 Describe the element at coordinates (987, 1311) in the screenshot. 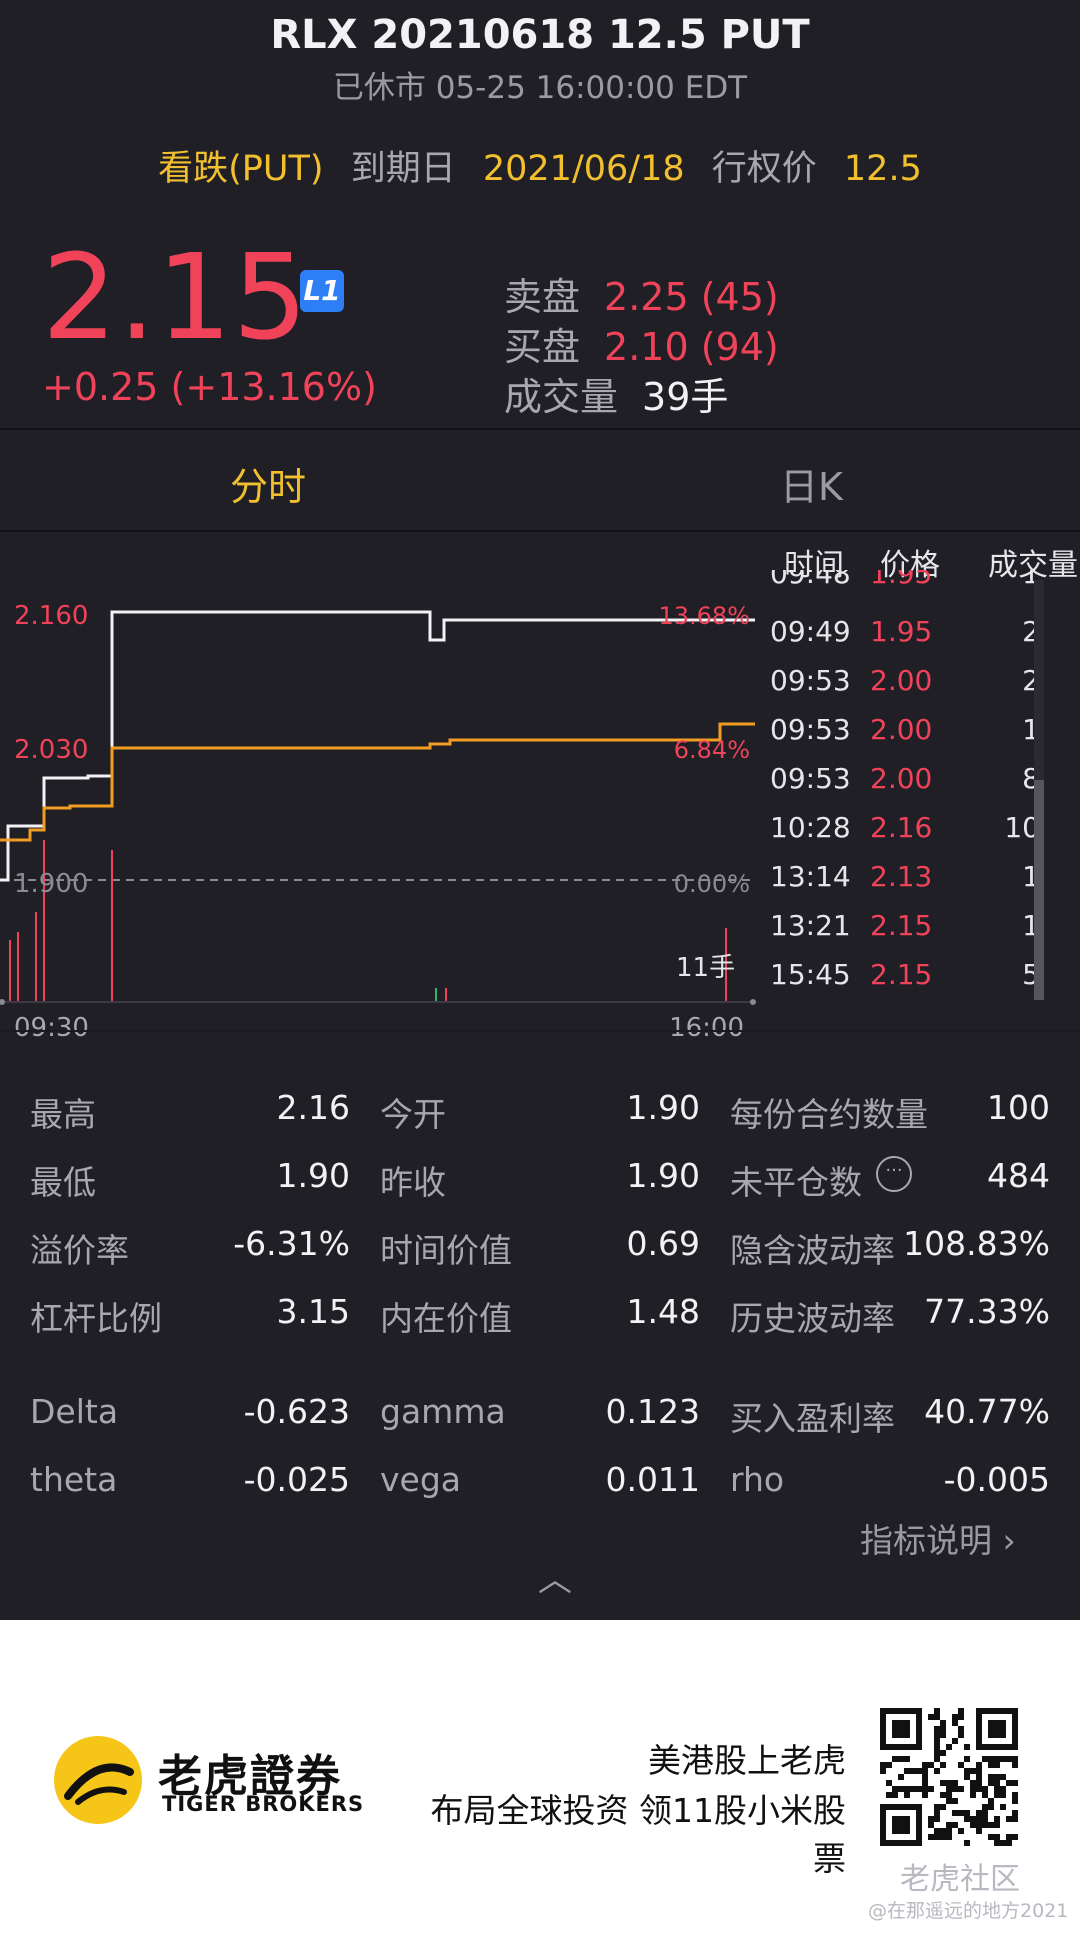

I see `stat-value: 77.33%` at that location.